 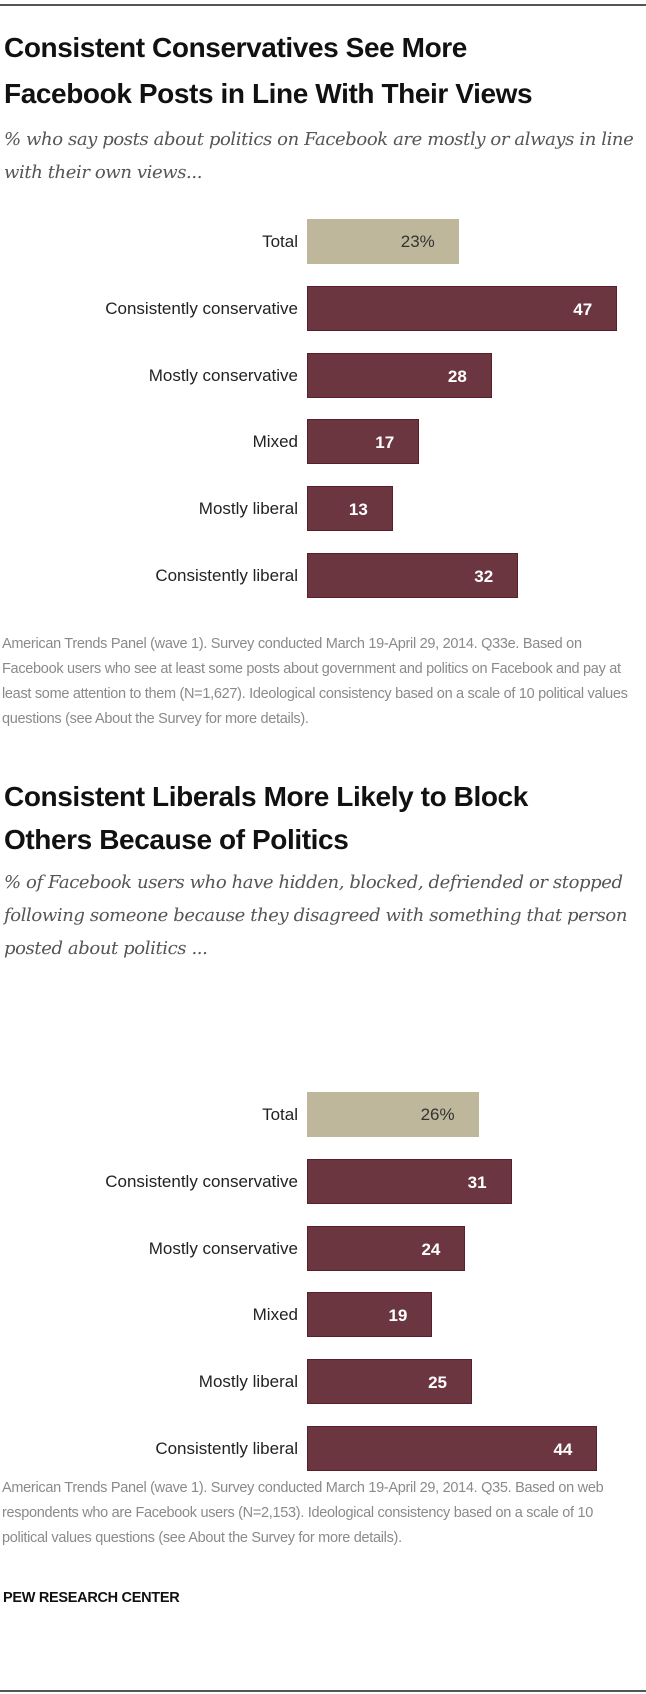 What do you see at coordinates (389, 1382) in the screenshot?
I see `bar: 25` at bounding box center [389, 1382].